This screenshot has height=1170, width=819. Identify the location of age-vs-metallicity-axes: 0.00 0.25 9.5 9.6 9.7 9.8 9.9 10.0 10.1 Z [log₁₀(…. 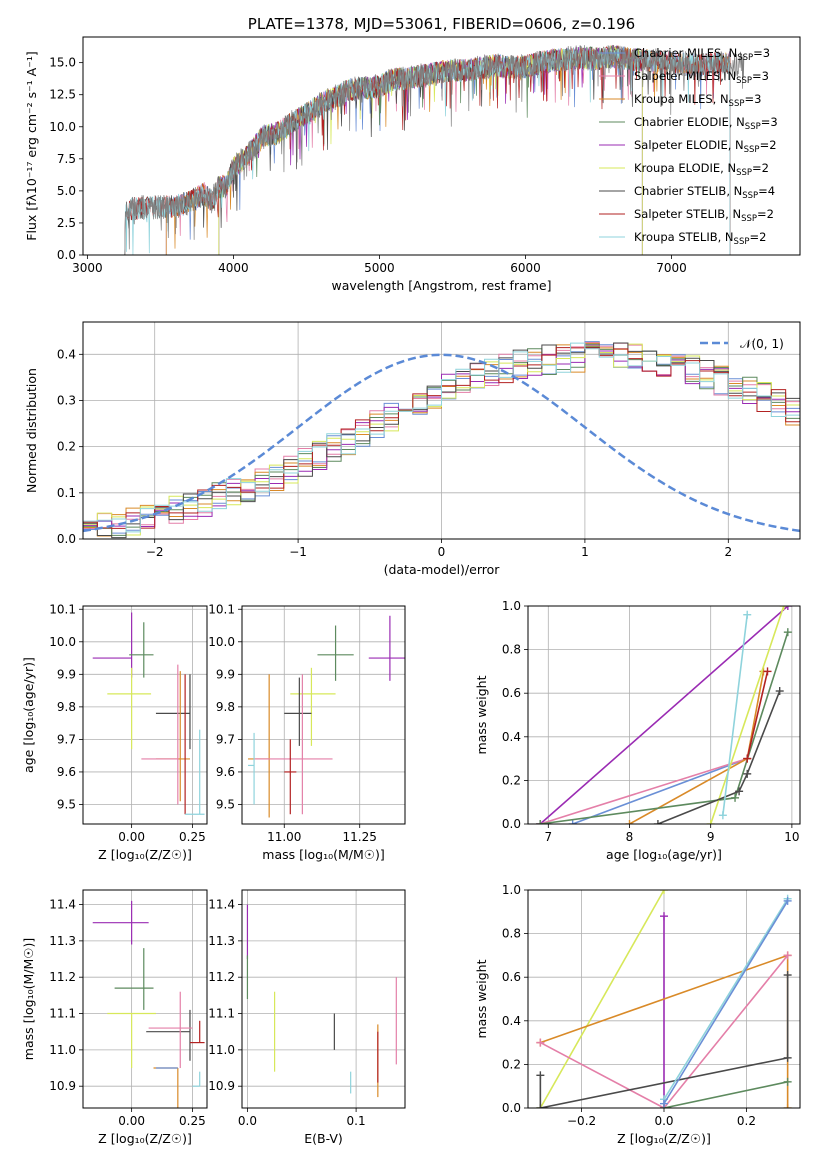
(114, 732).